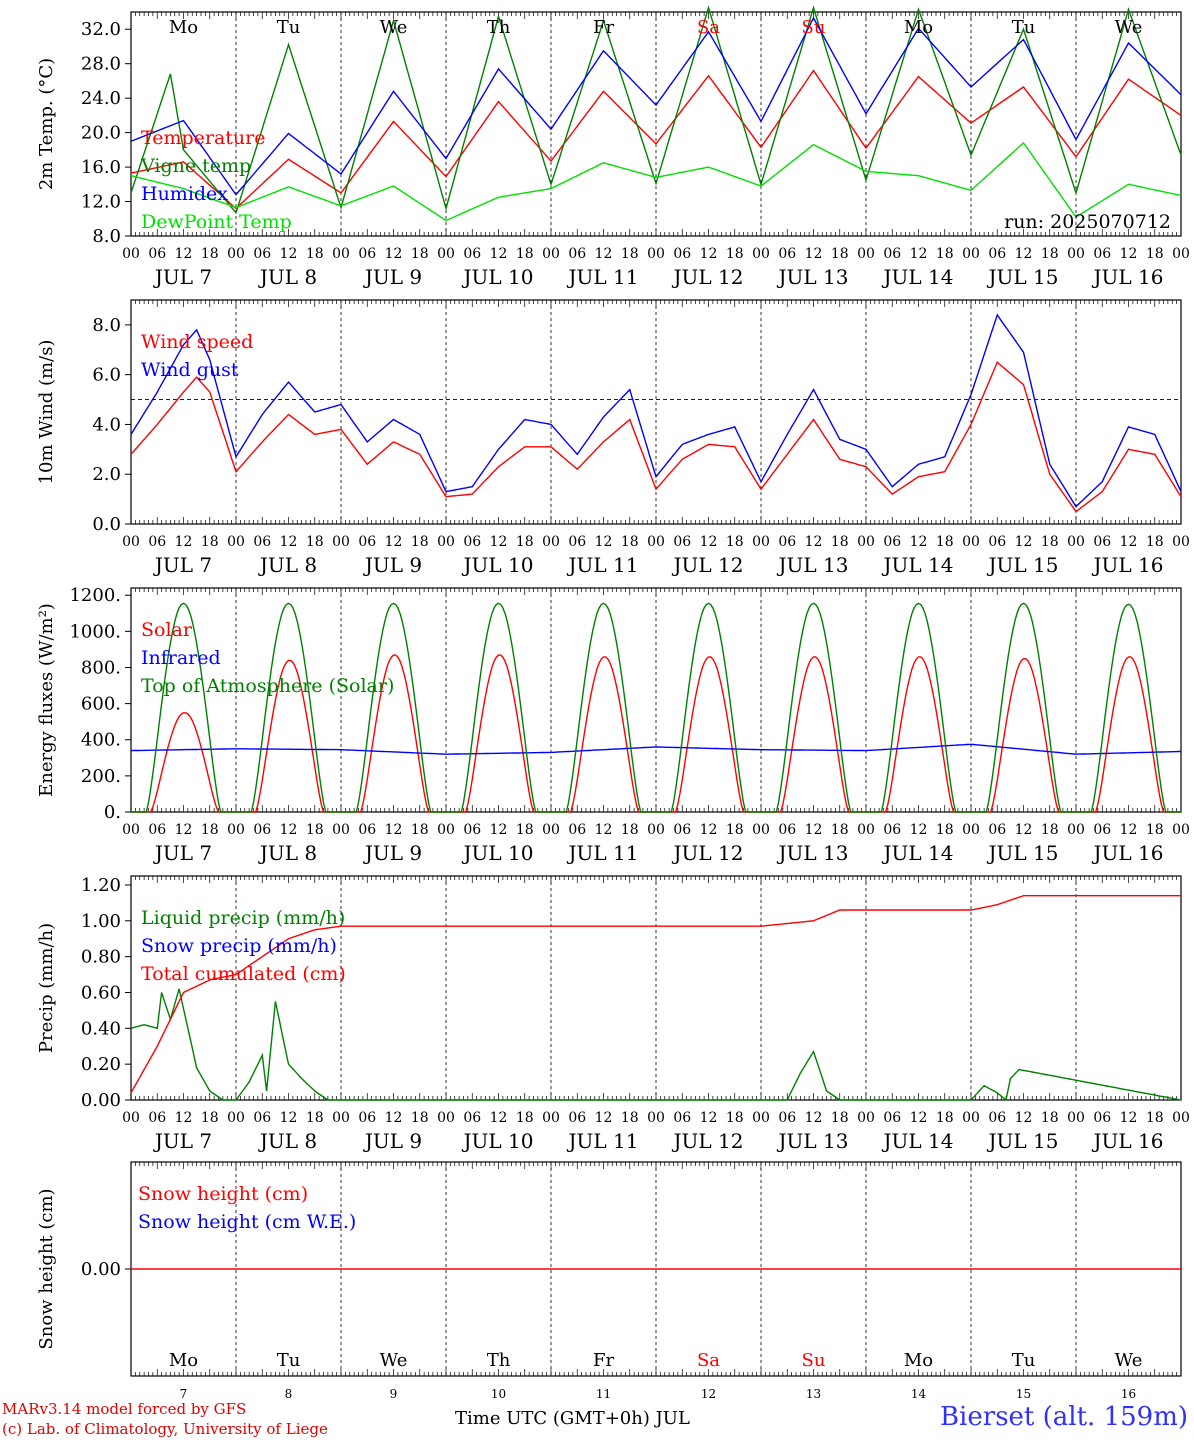 The image size is (1194, 1440). Describe the element at coordinates (183, 1360) in the screenshot. I see `weekday-label: Mo` at that location.